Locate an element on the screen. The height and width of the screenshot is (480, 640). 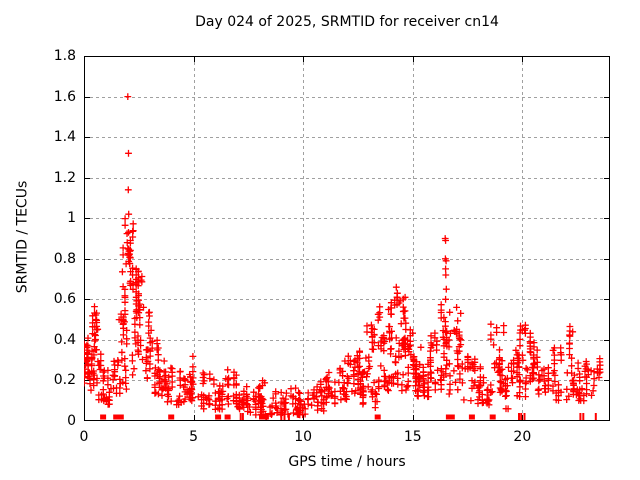
y-tick-label: 0 is located at coordinates (71, 421).